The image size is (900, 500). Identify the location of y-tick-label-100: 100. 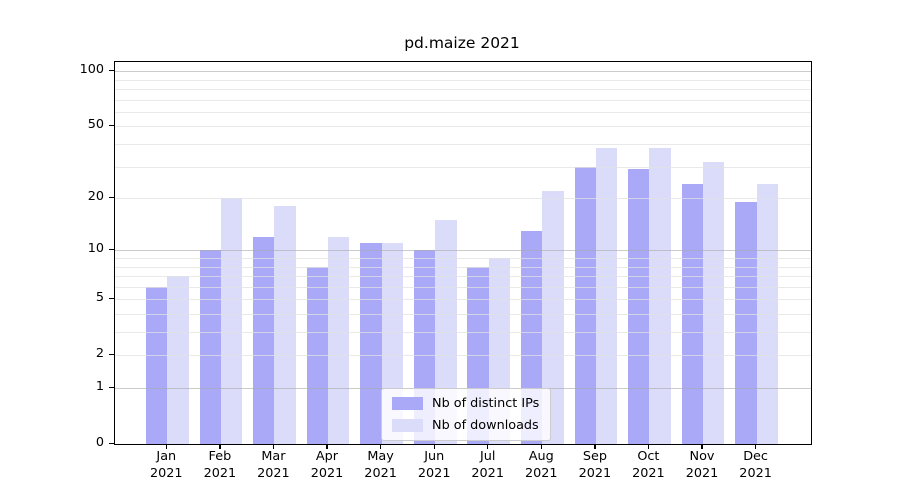
(91, 70).